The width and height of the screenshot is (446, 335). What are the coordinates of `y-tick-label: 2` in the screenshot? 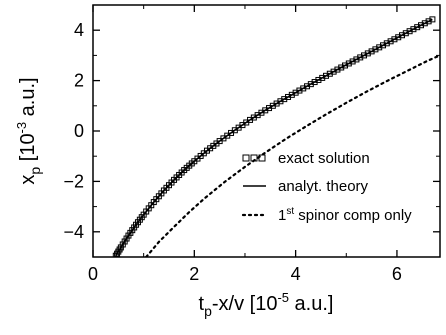 It's located at (79, 81).